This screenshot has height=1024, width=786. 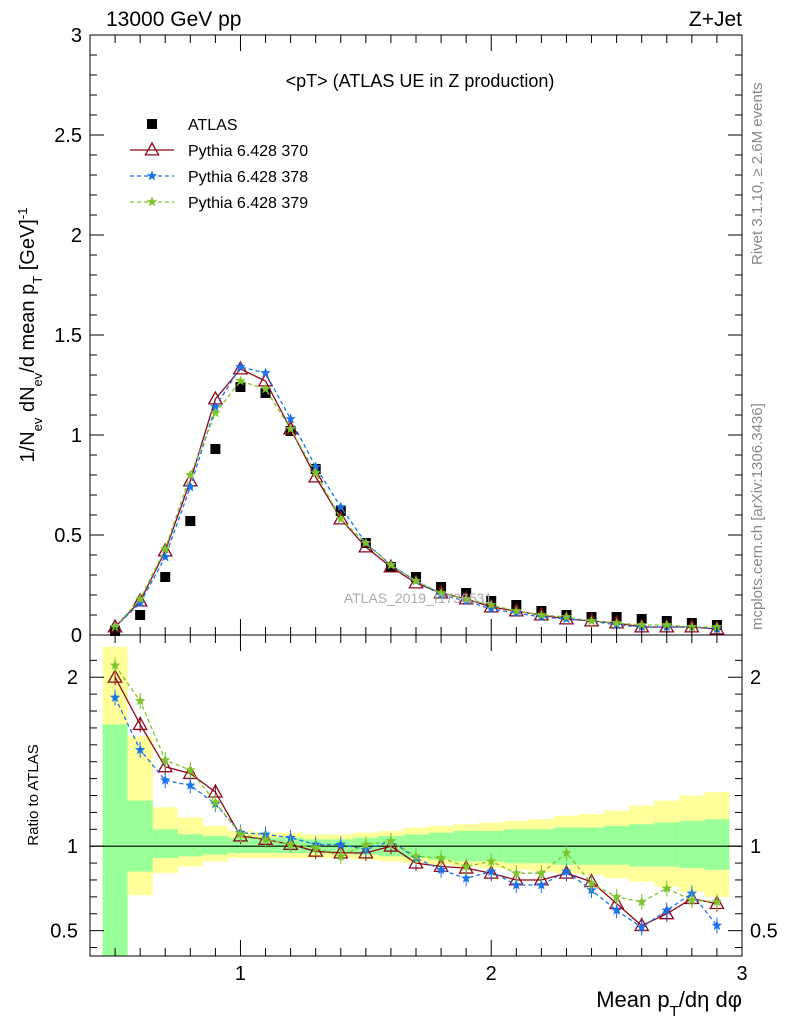 I want to click on side-text-lower: mcplots.cern.ch [arXiv:1306.3436], so click(x=757, y=516).